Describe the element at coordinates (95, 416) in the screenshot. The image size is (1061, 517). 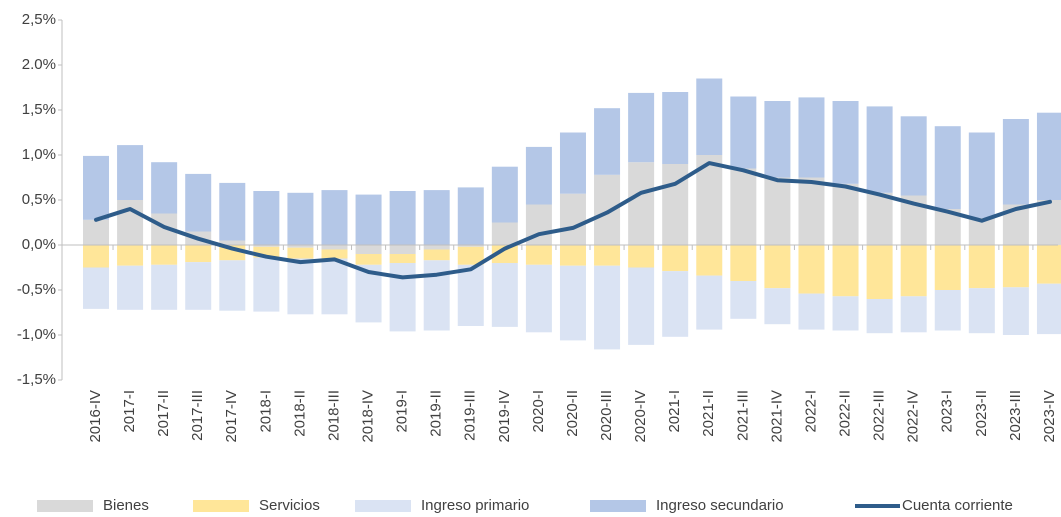
I see `x-tick-label: 2016-IV` at that location.